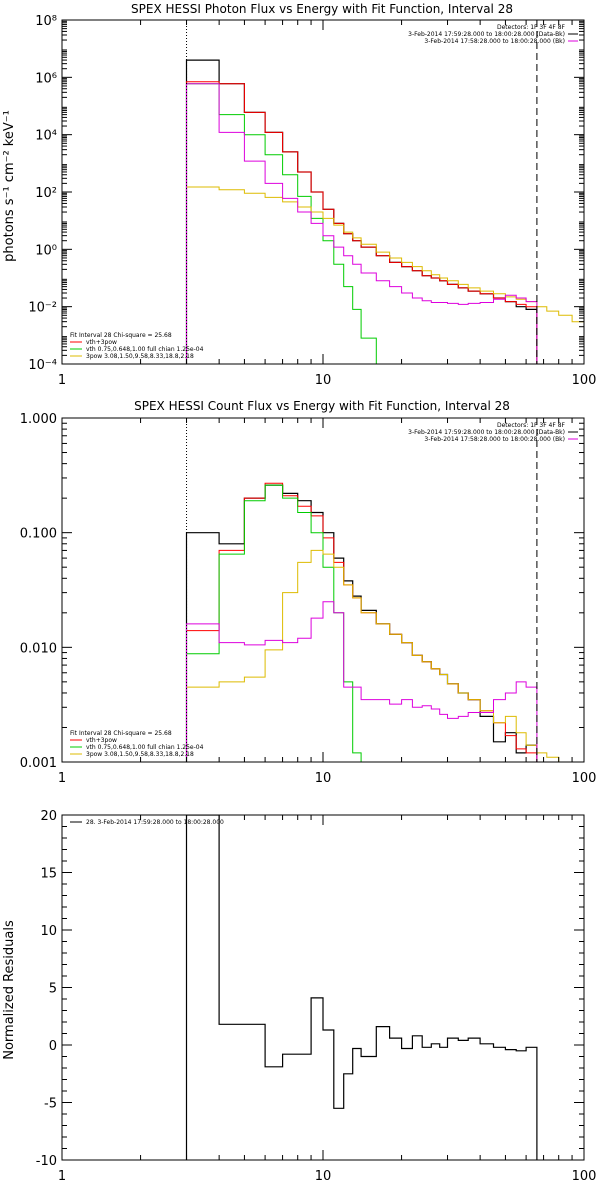 This screenshot has height=1204, width=600. What do you see at coordinates (48, 874) in the screenshot?
I see `y-tick-label: 15` at bounding box center [48, 874].